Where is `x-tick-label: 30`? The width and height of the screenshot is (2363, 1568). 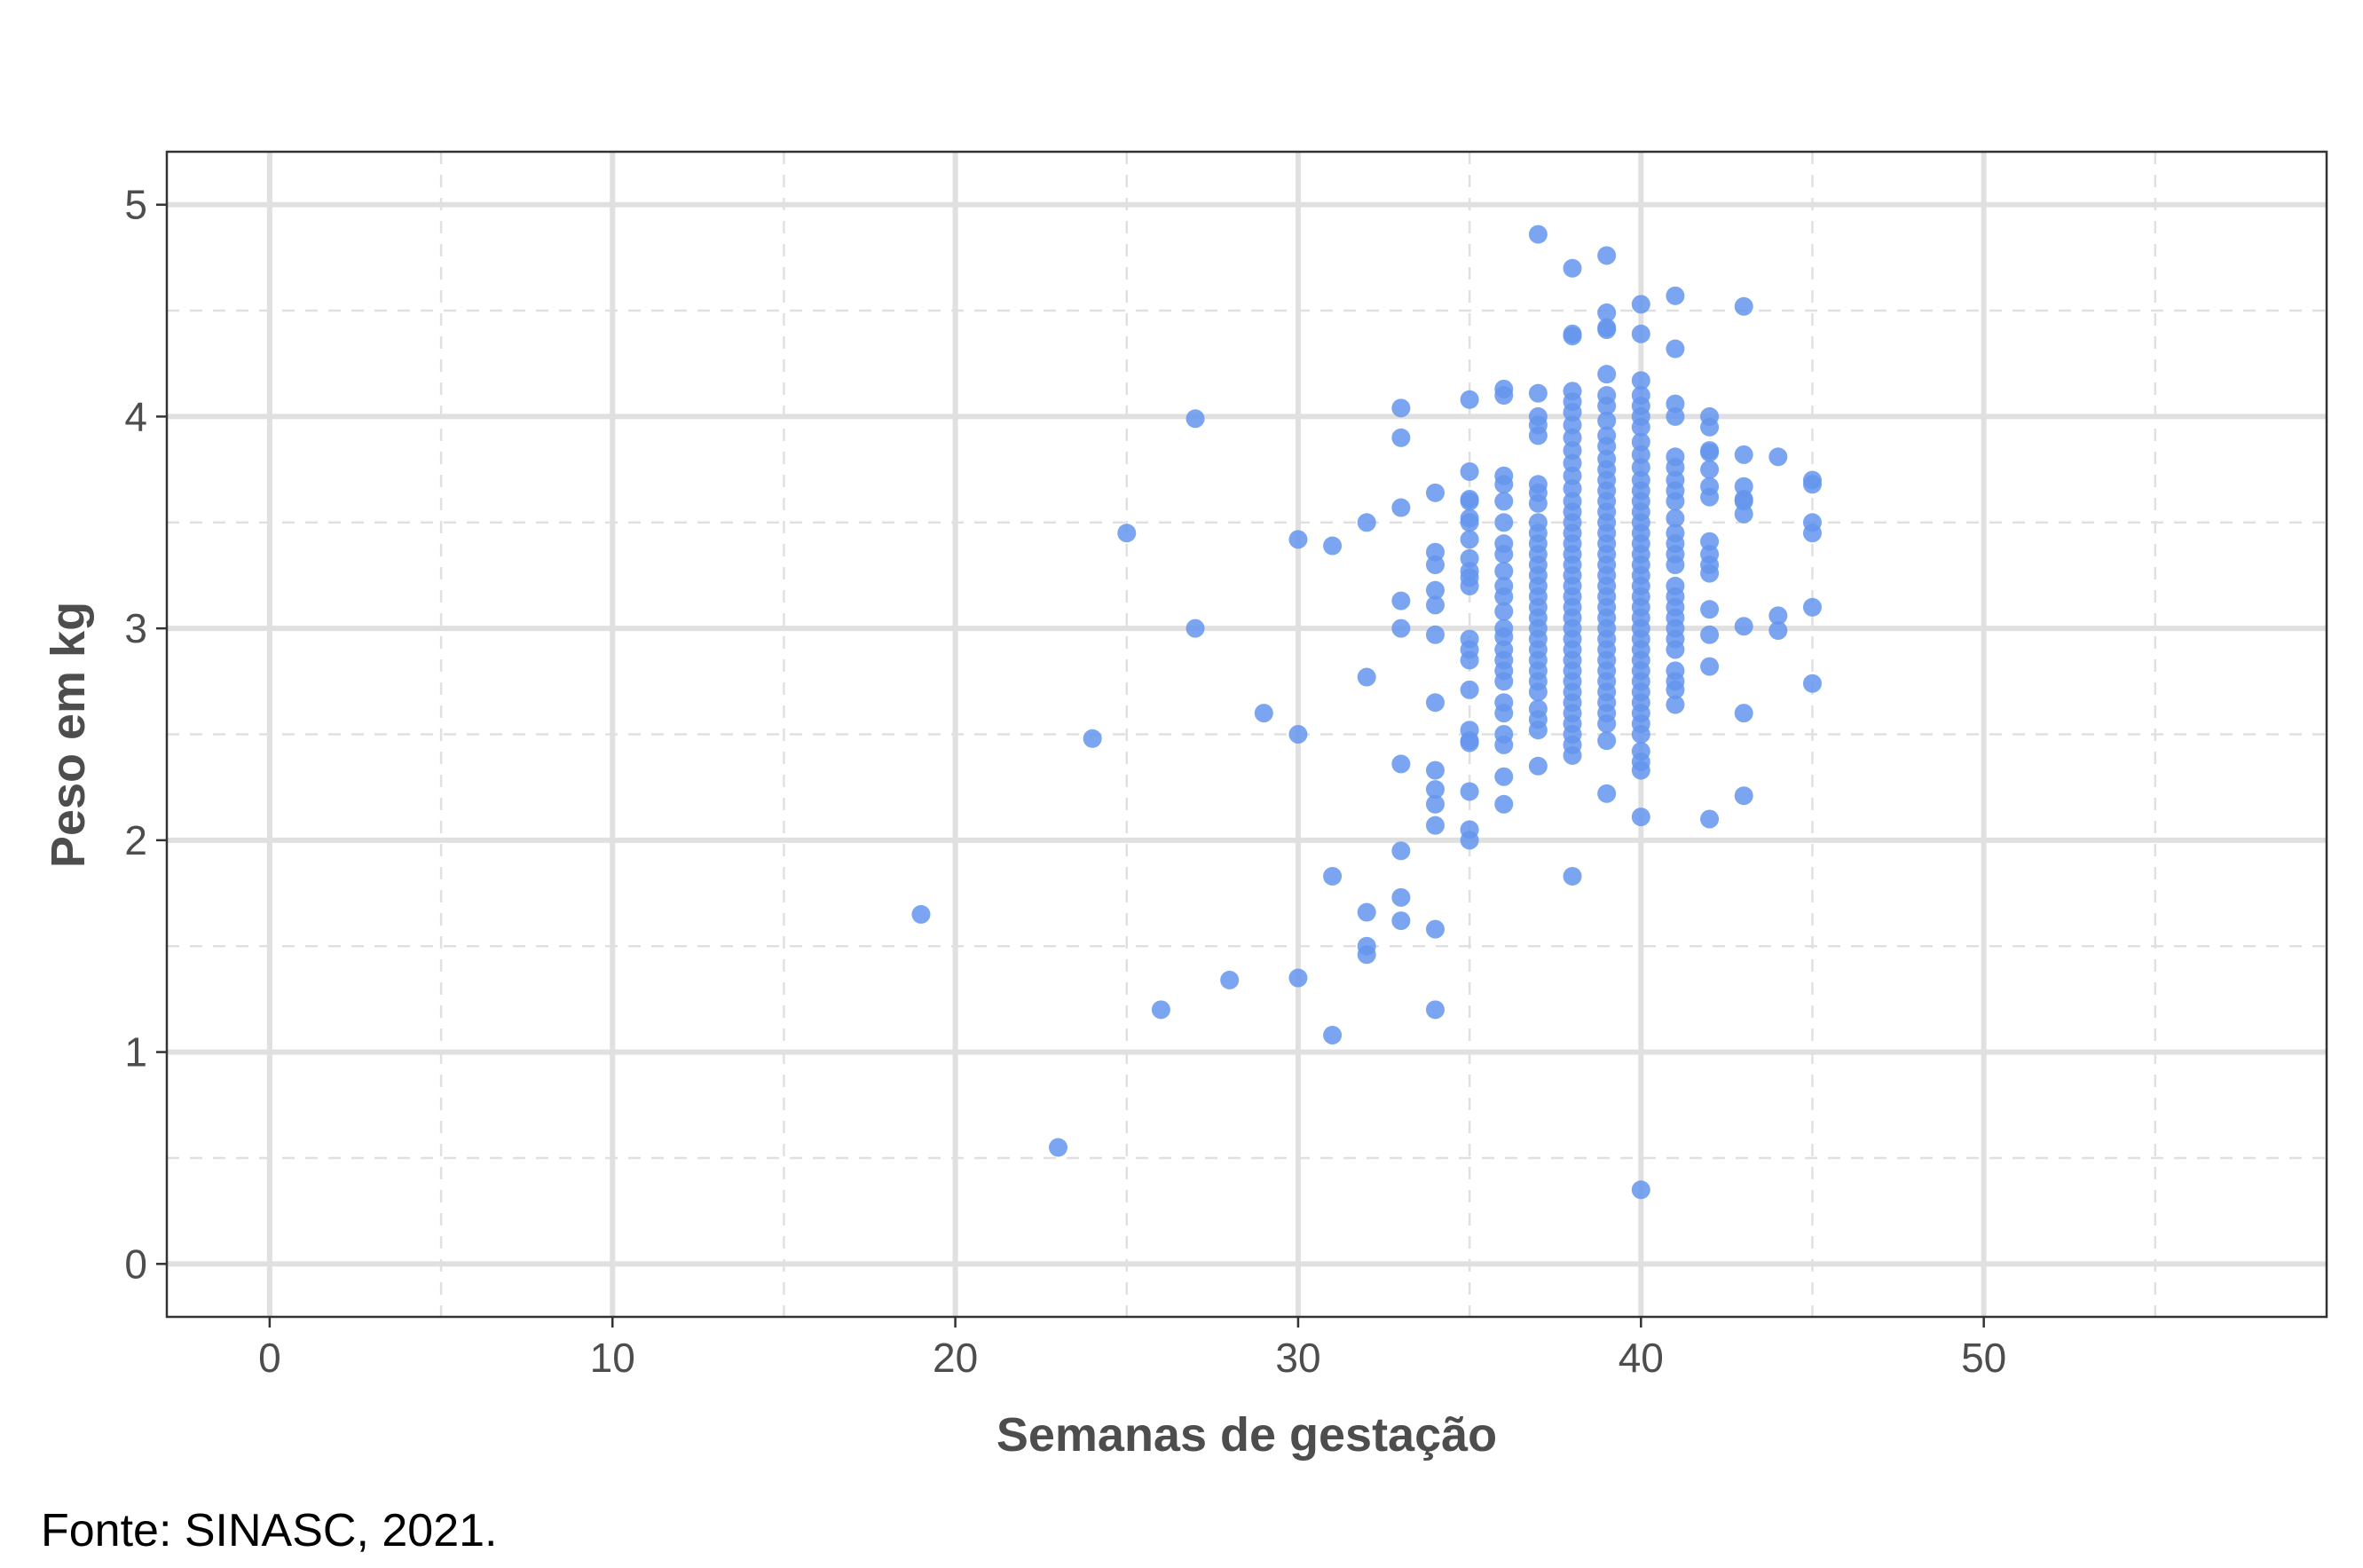
x-tick-label: 30 is located at coordinates (1297, 1358).